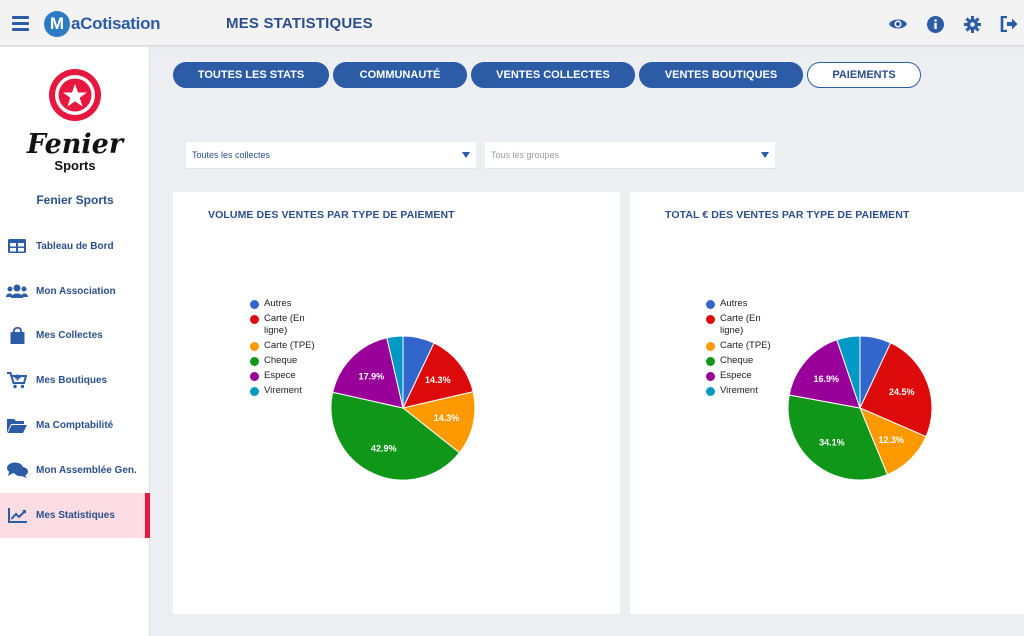 The image size is (1024, 636). Describe the element at coordinates (17, 426) in the screenshot. I see `folder-icon` at that location.